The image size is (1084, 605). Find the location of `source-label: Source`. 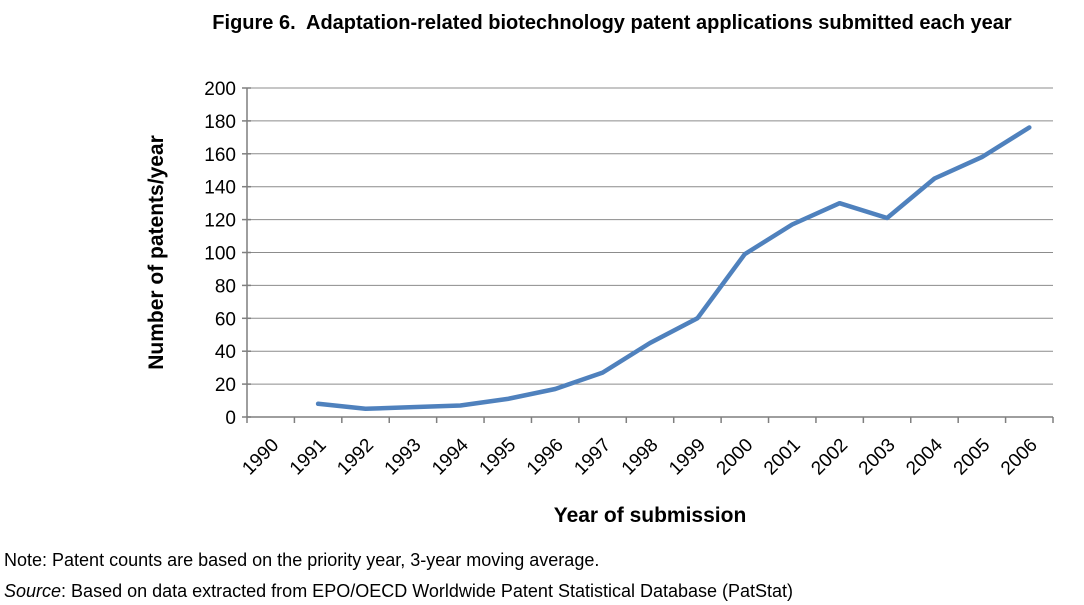

source-label: Source is located at coordinates (33, 591).